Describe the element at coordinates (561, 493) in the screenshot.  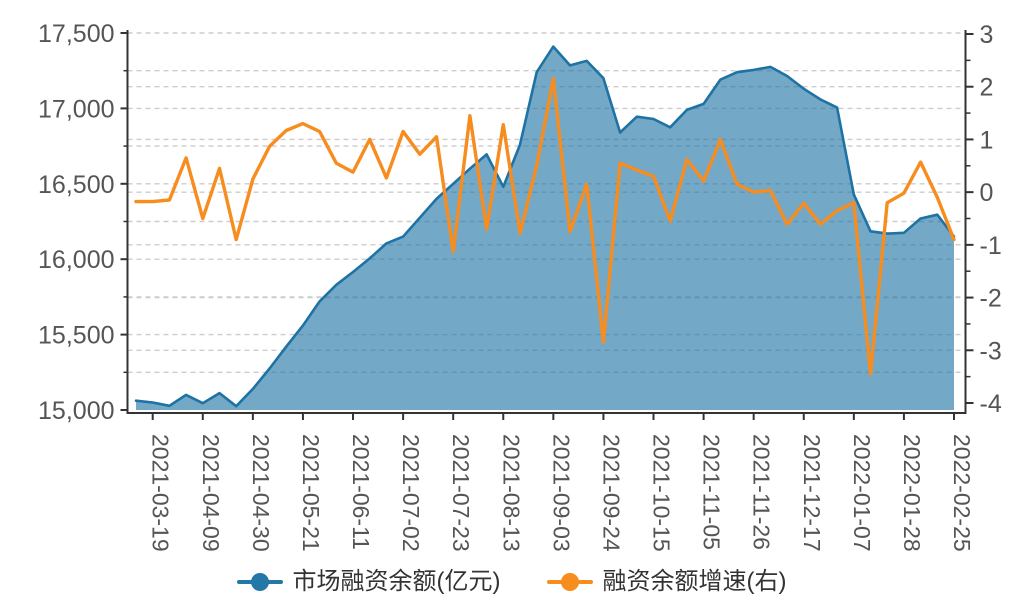
I see `x-axis-tick-label: 2021-09-03` at that location.